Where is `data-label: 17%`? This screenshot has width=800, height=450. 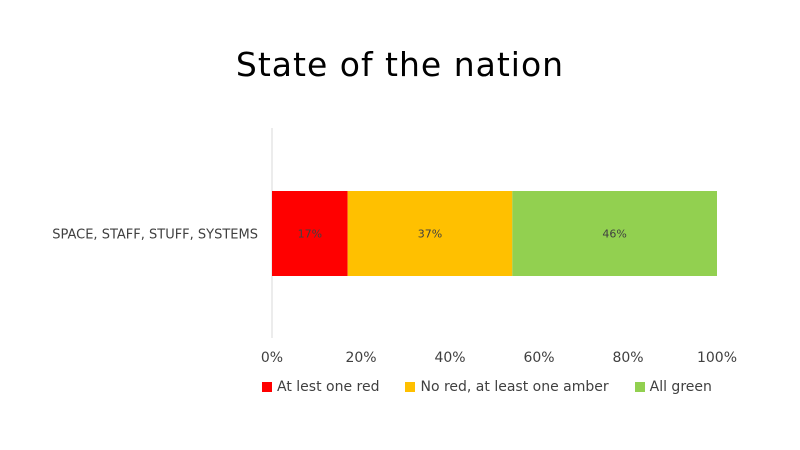
data-label: 17% is located at coordinates (310, 234).